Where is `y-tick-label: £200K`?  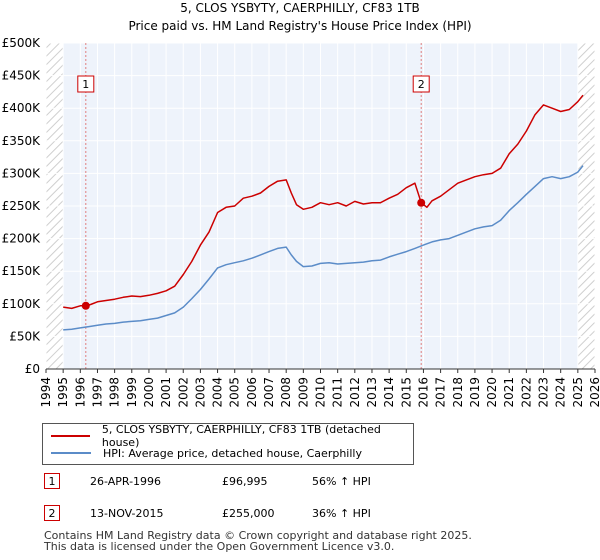
y-tick-label: £200K is located at coordinates (22, 239).